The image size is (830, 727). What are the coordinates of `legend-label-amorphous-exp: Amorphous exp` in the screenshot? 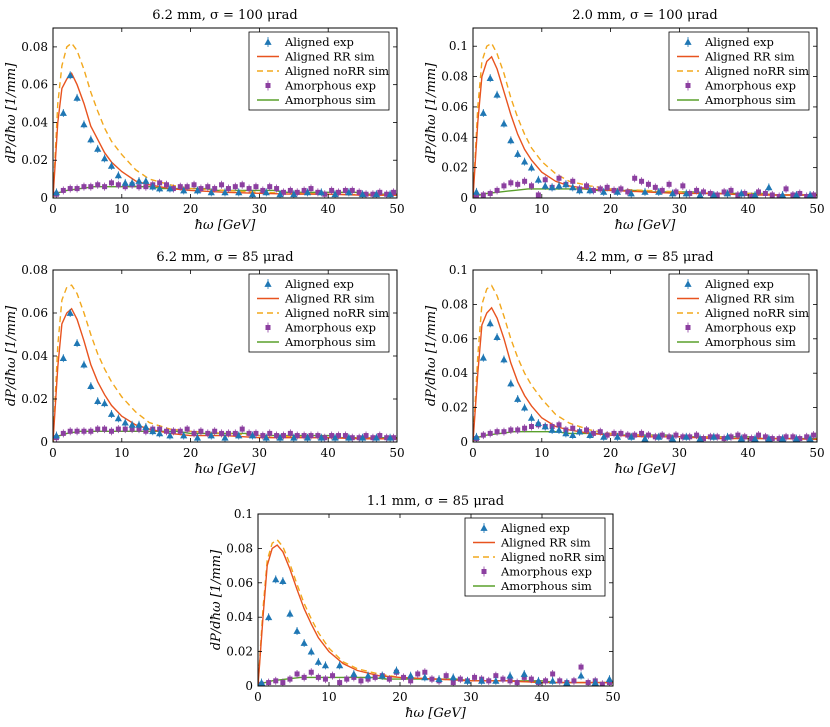 It's located at (330, 328).